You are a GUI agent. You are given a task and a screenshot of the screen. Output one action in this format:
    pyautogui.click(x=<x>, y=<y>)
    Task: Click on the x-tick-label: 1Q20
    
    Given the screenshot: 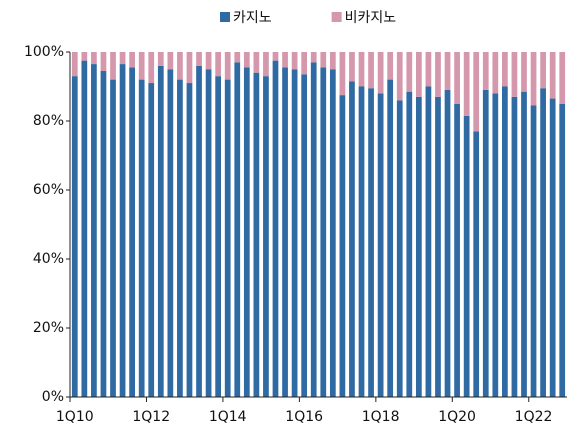 What is the action you would take?
    pyautogui.click(x=457, y=417)
    